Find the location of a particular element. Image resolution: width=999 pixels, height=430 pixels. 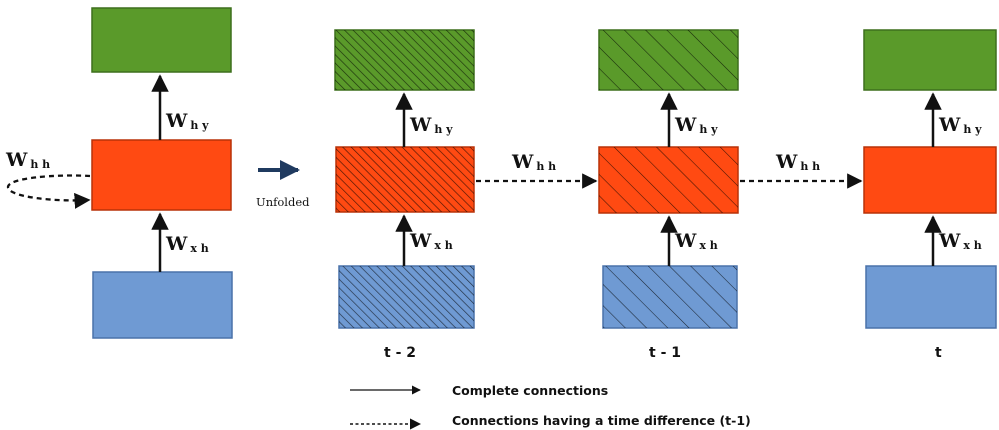

t-hidden-box is located at coordinates (930, 180).